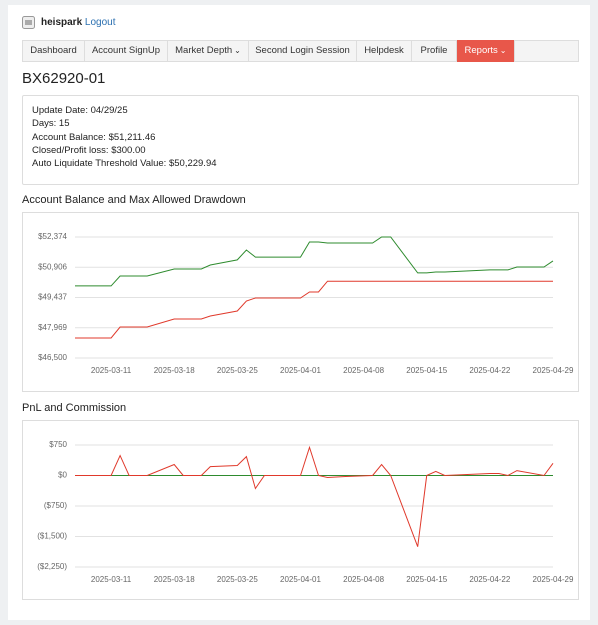 The width and height of the screenshot is (598, 625). Describe the element at coordinates (28, 22) in the screenshot. I see `user-icon` at that location.